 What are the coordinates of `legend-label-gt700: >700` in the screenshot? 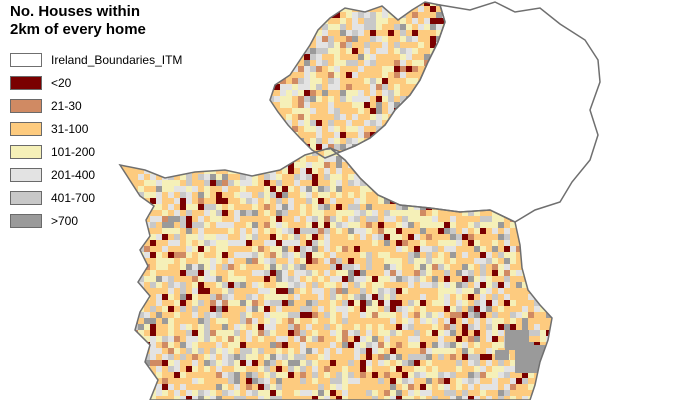 It's located at (65, 220).